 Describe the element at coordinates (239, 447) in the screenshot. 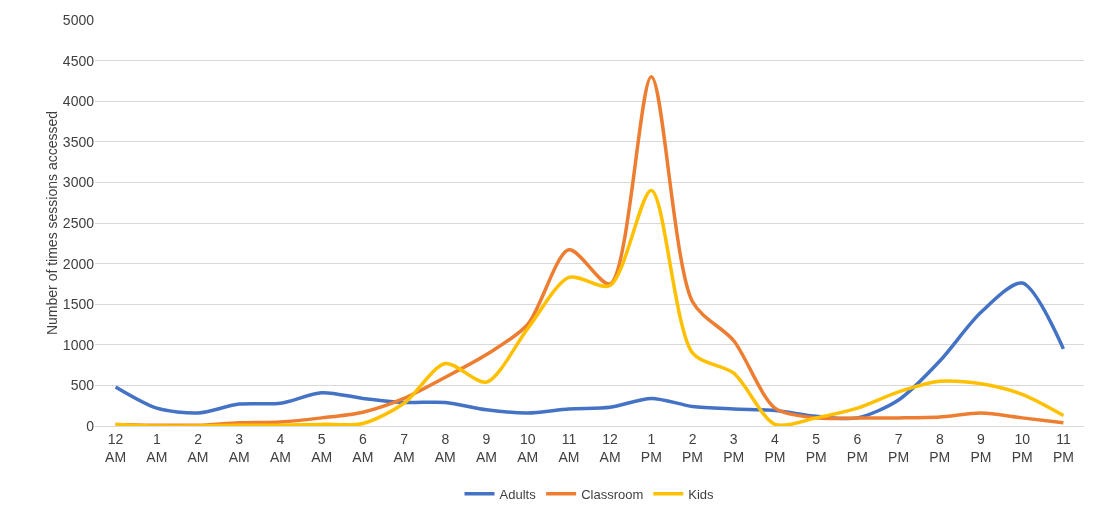

I see `x-tick-label: 3 AM` at that location.